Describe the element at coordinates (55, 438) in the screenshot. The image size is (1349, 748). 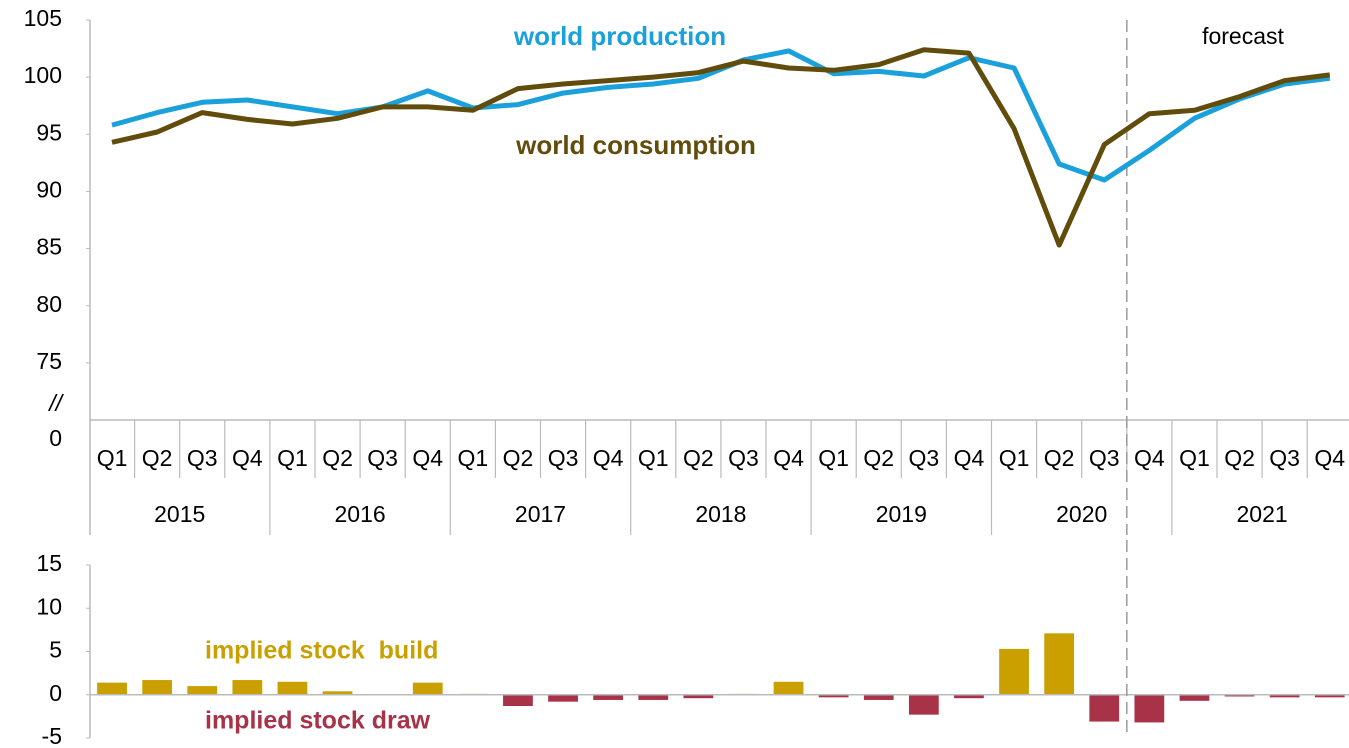
I see `y-base-label: 0` at that location.